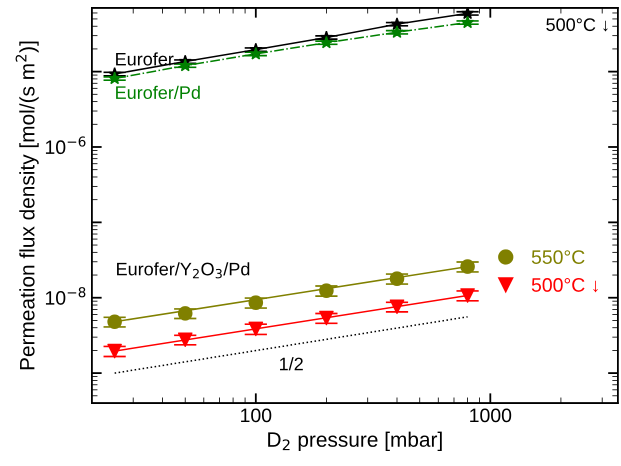 The width and height of the screenshot is (621, 466). I want to click on legend-label: 500°C ↓, so click(565, 285).